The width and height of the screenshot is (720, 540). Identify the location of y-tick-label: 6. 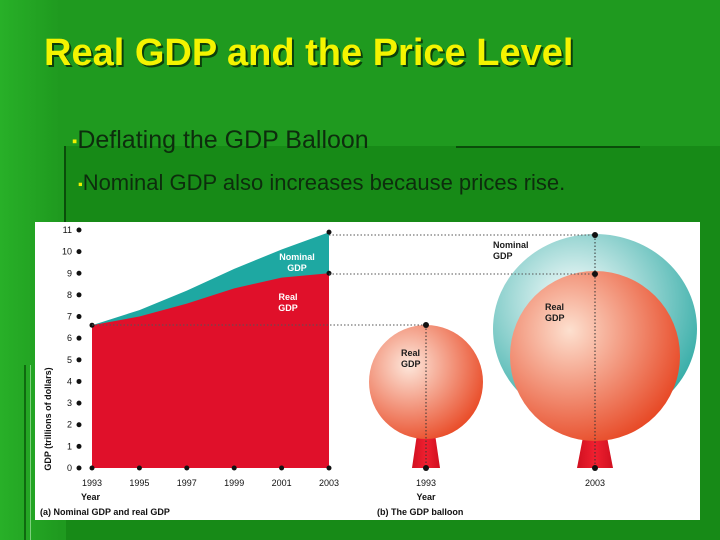
(69, 338).